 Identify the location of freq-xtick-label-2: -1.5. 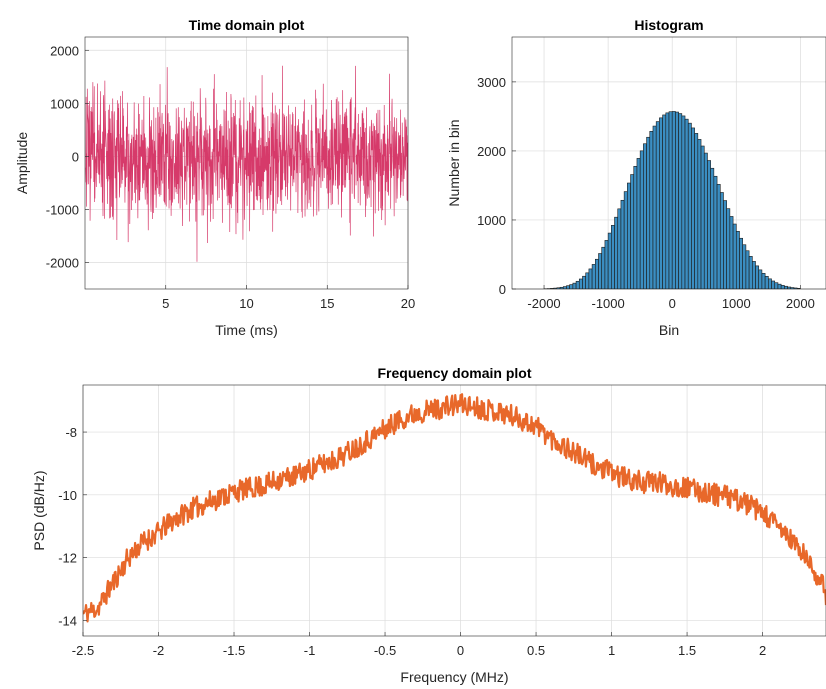
(234, 650).